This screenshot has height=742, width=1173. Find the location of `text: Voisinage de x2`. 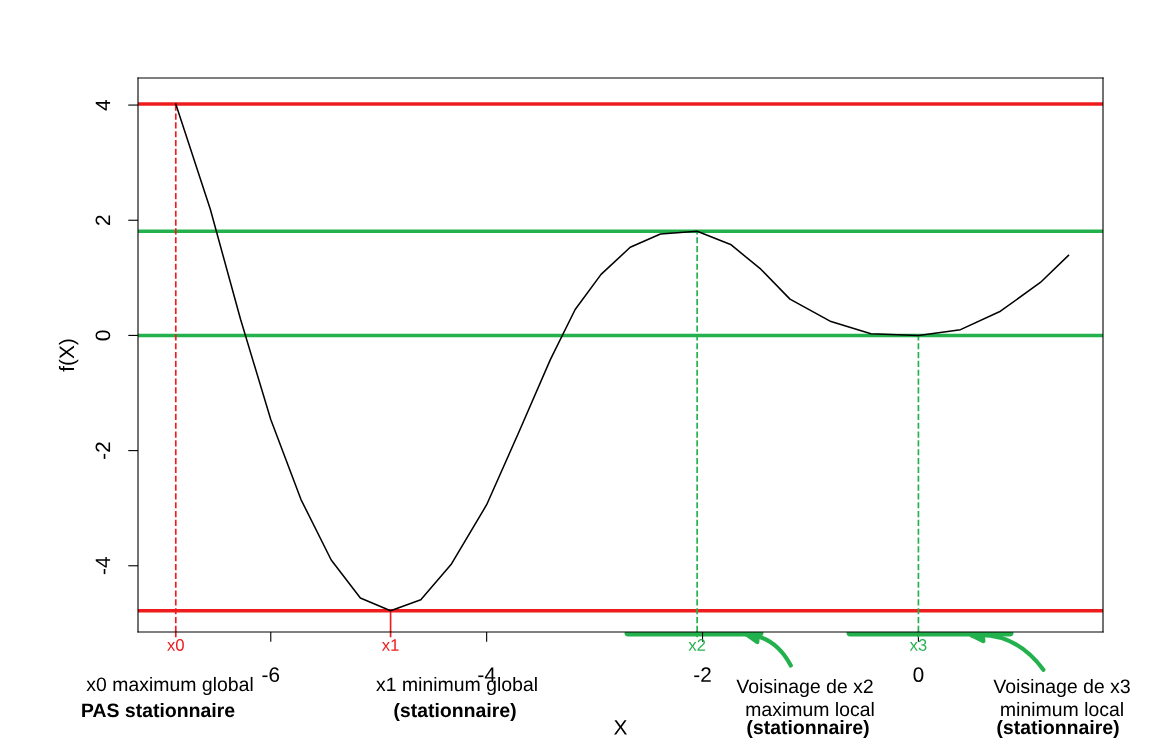

text: Voisinage de x2 is located at coordinates (804, 688).